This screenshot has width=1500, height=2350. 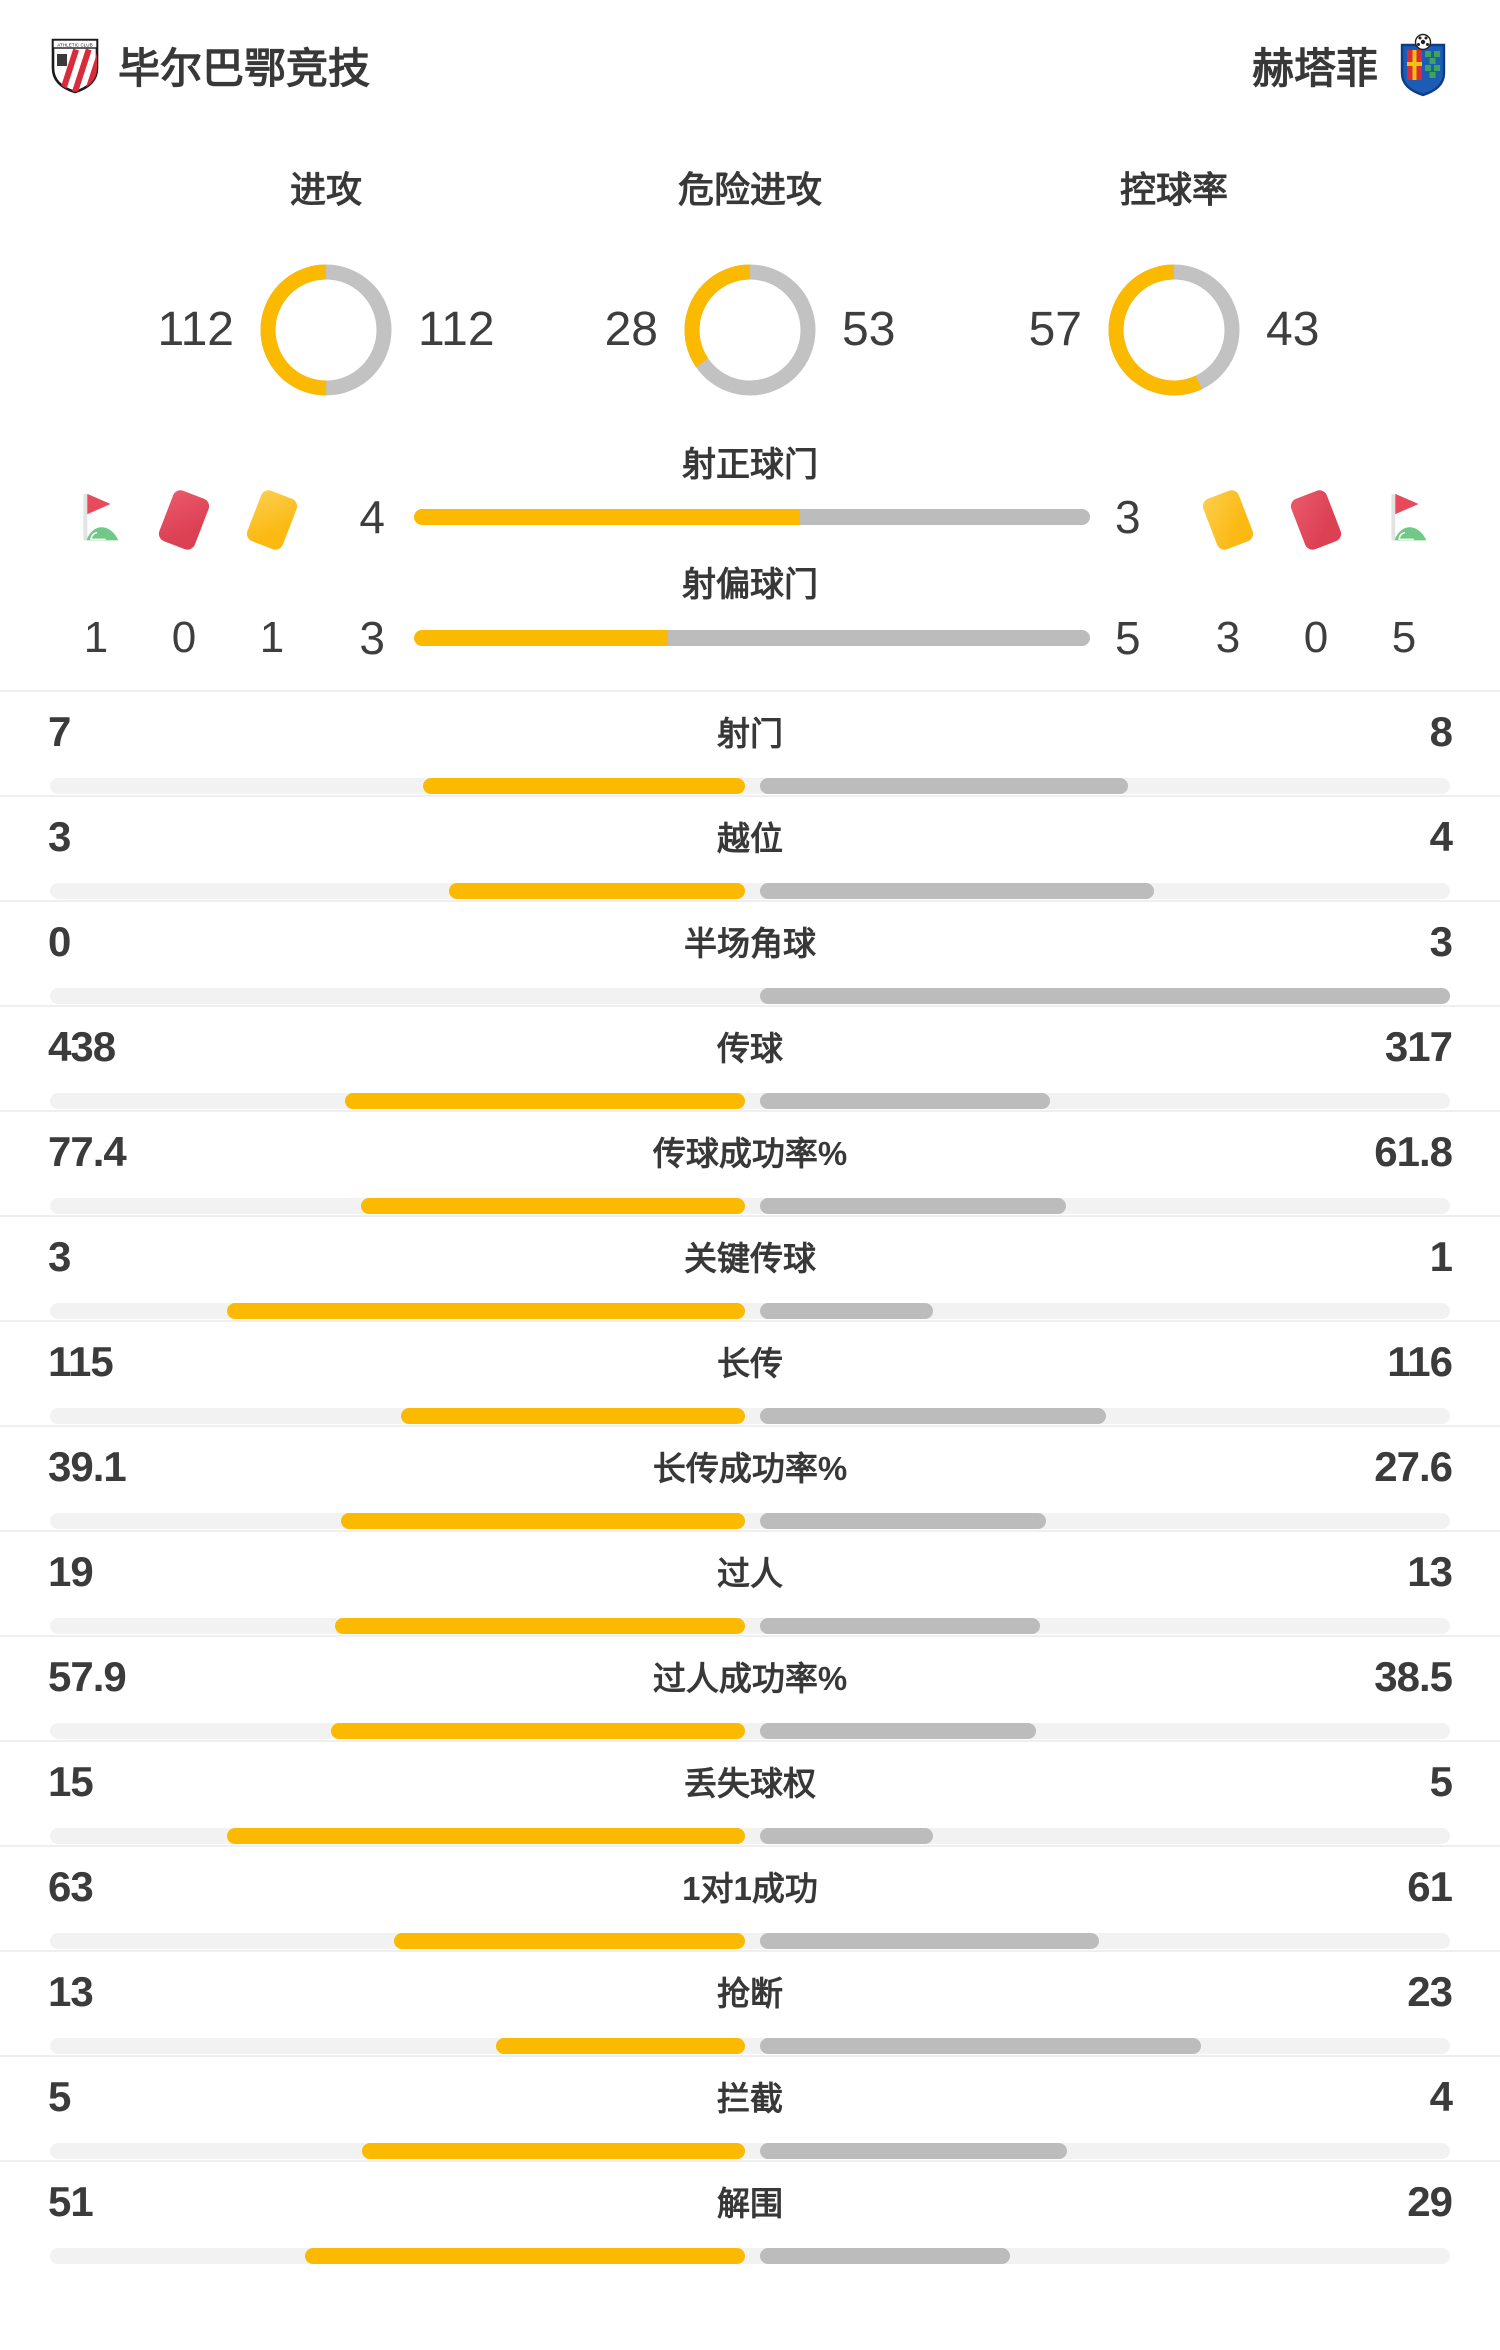 What do you see at coordinates (87, 1676) in the screenshot?
I see `stat-home-value: 57.9` at bounding box center [87, 1676].